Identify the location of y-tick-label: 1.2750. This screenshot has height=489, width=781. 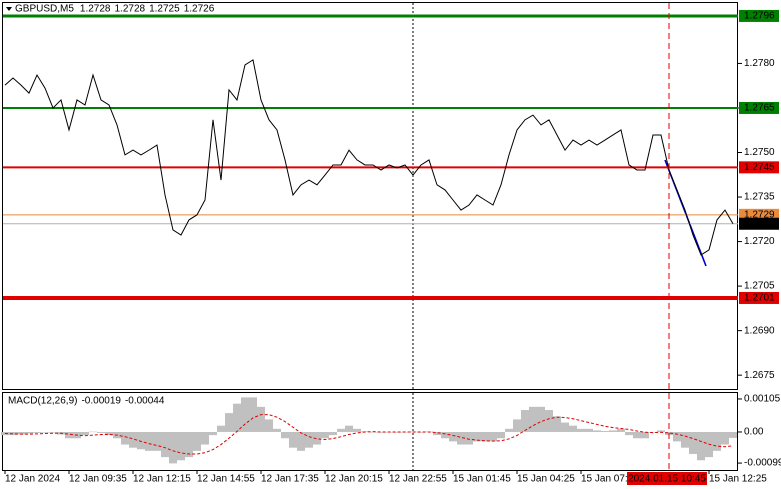
(759, 152).